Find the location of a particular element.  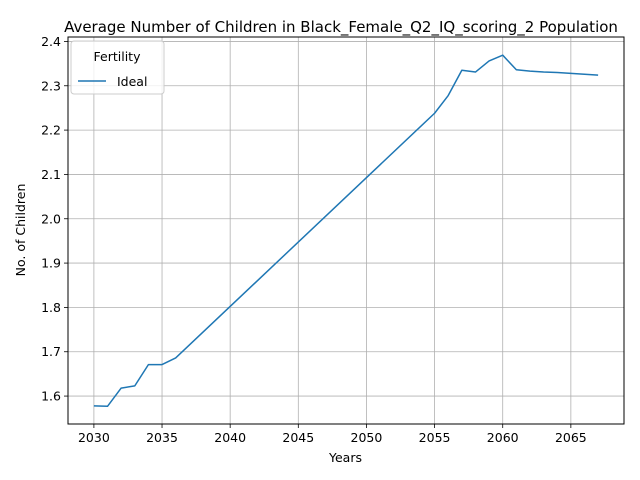

x-tick-label: 2045 is located at coordinates (298, 437).